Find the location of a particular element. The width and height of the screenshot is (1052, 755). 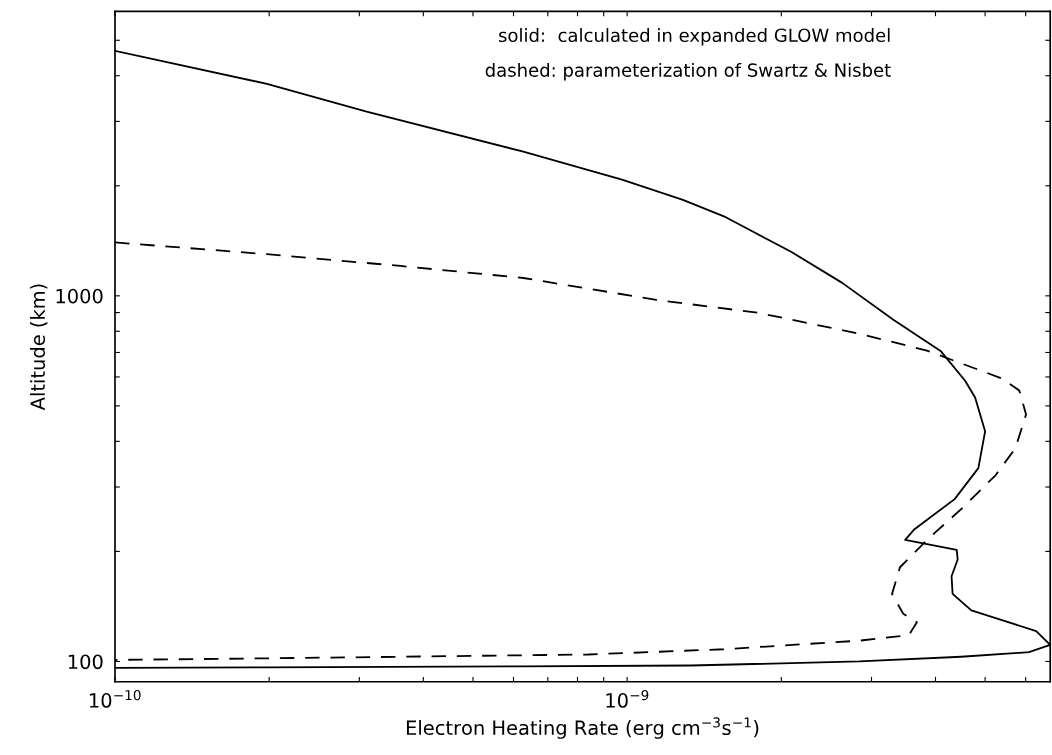

annotation: solid: calculated in expanded GLOW model is located at coordinates (694, 37).